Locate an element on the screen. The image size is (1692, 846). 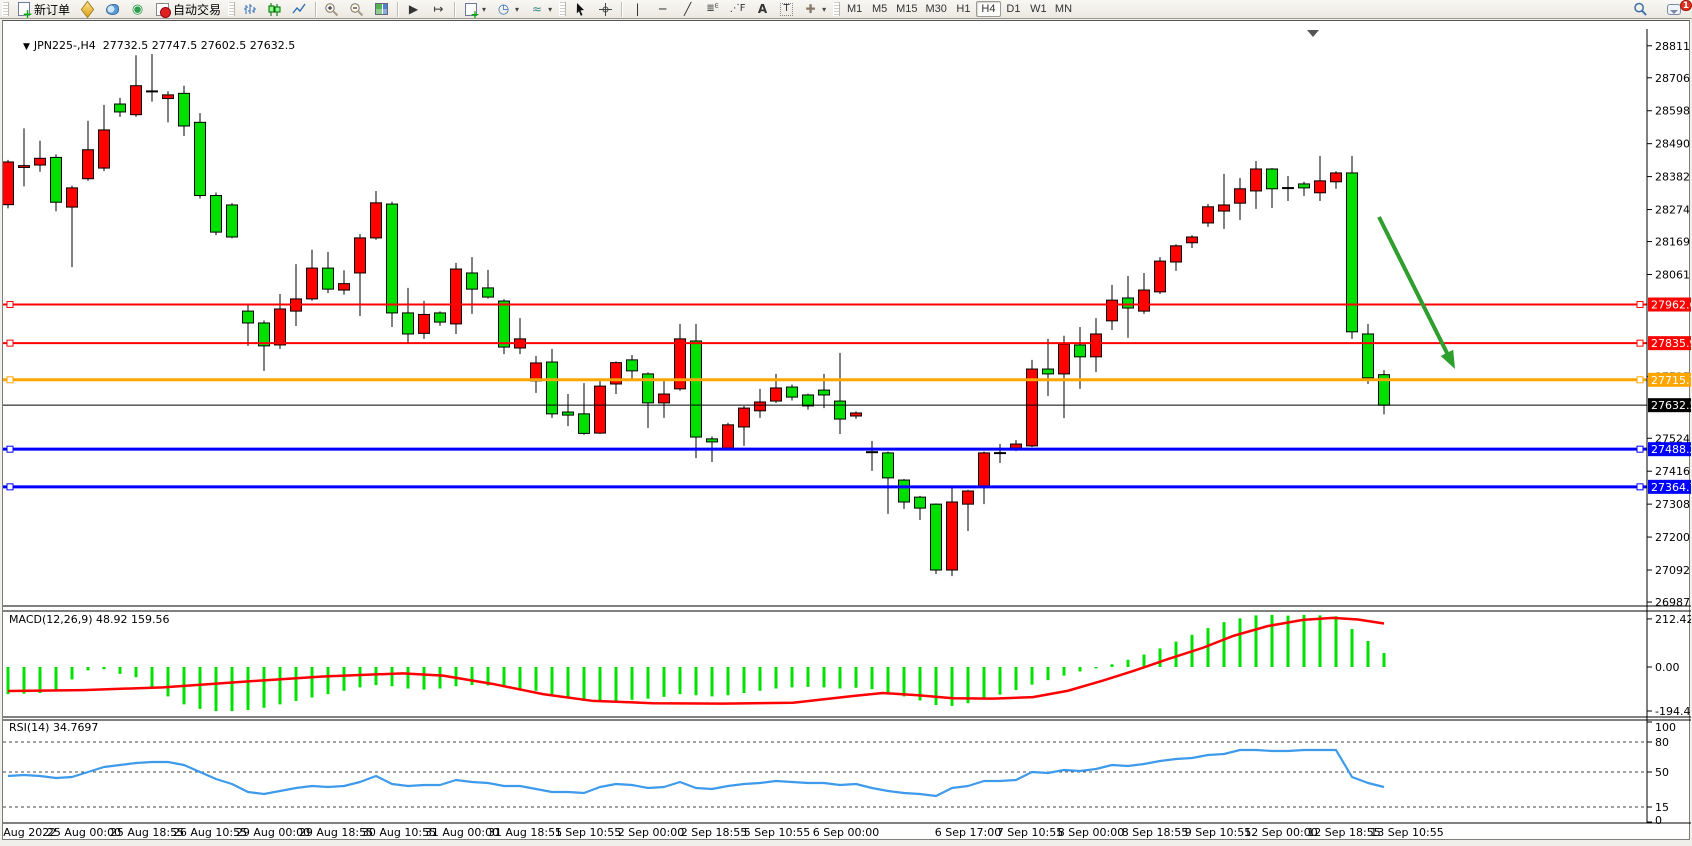
timeframe-m1: M1 is located at coordinates (854, 9).